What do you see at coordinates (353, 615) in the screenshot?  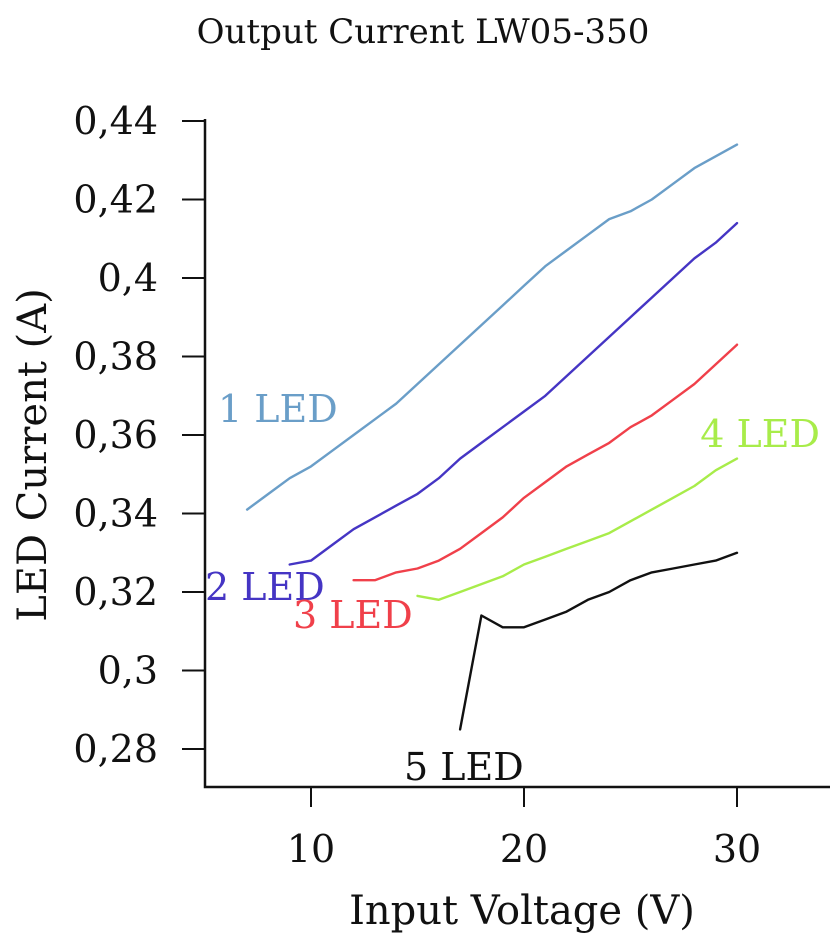 I see `series-label-3: 3 LED` at bounding box center [353, 615].